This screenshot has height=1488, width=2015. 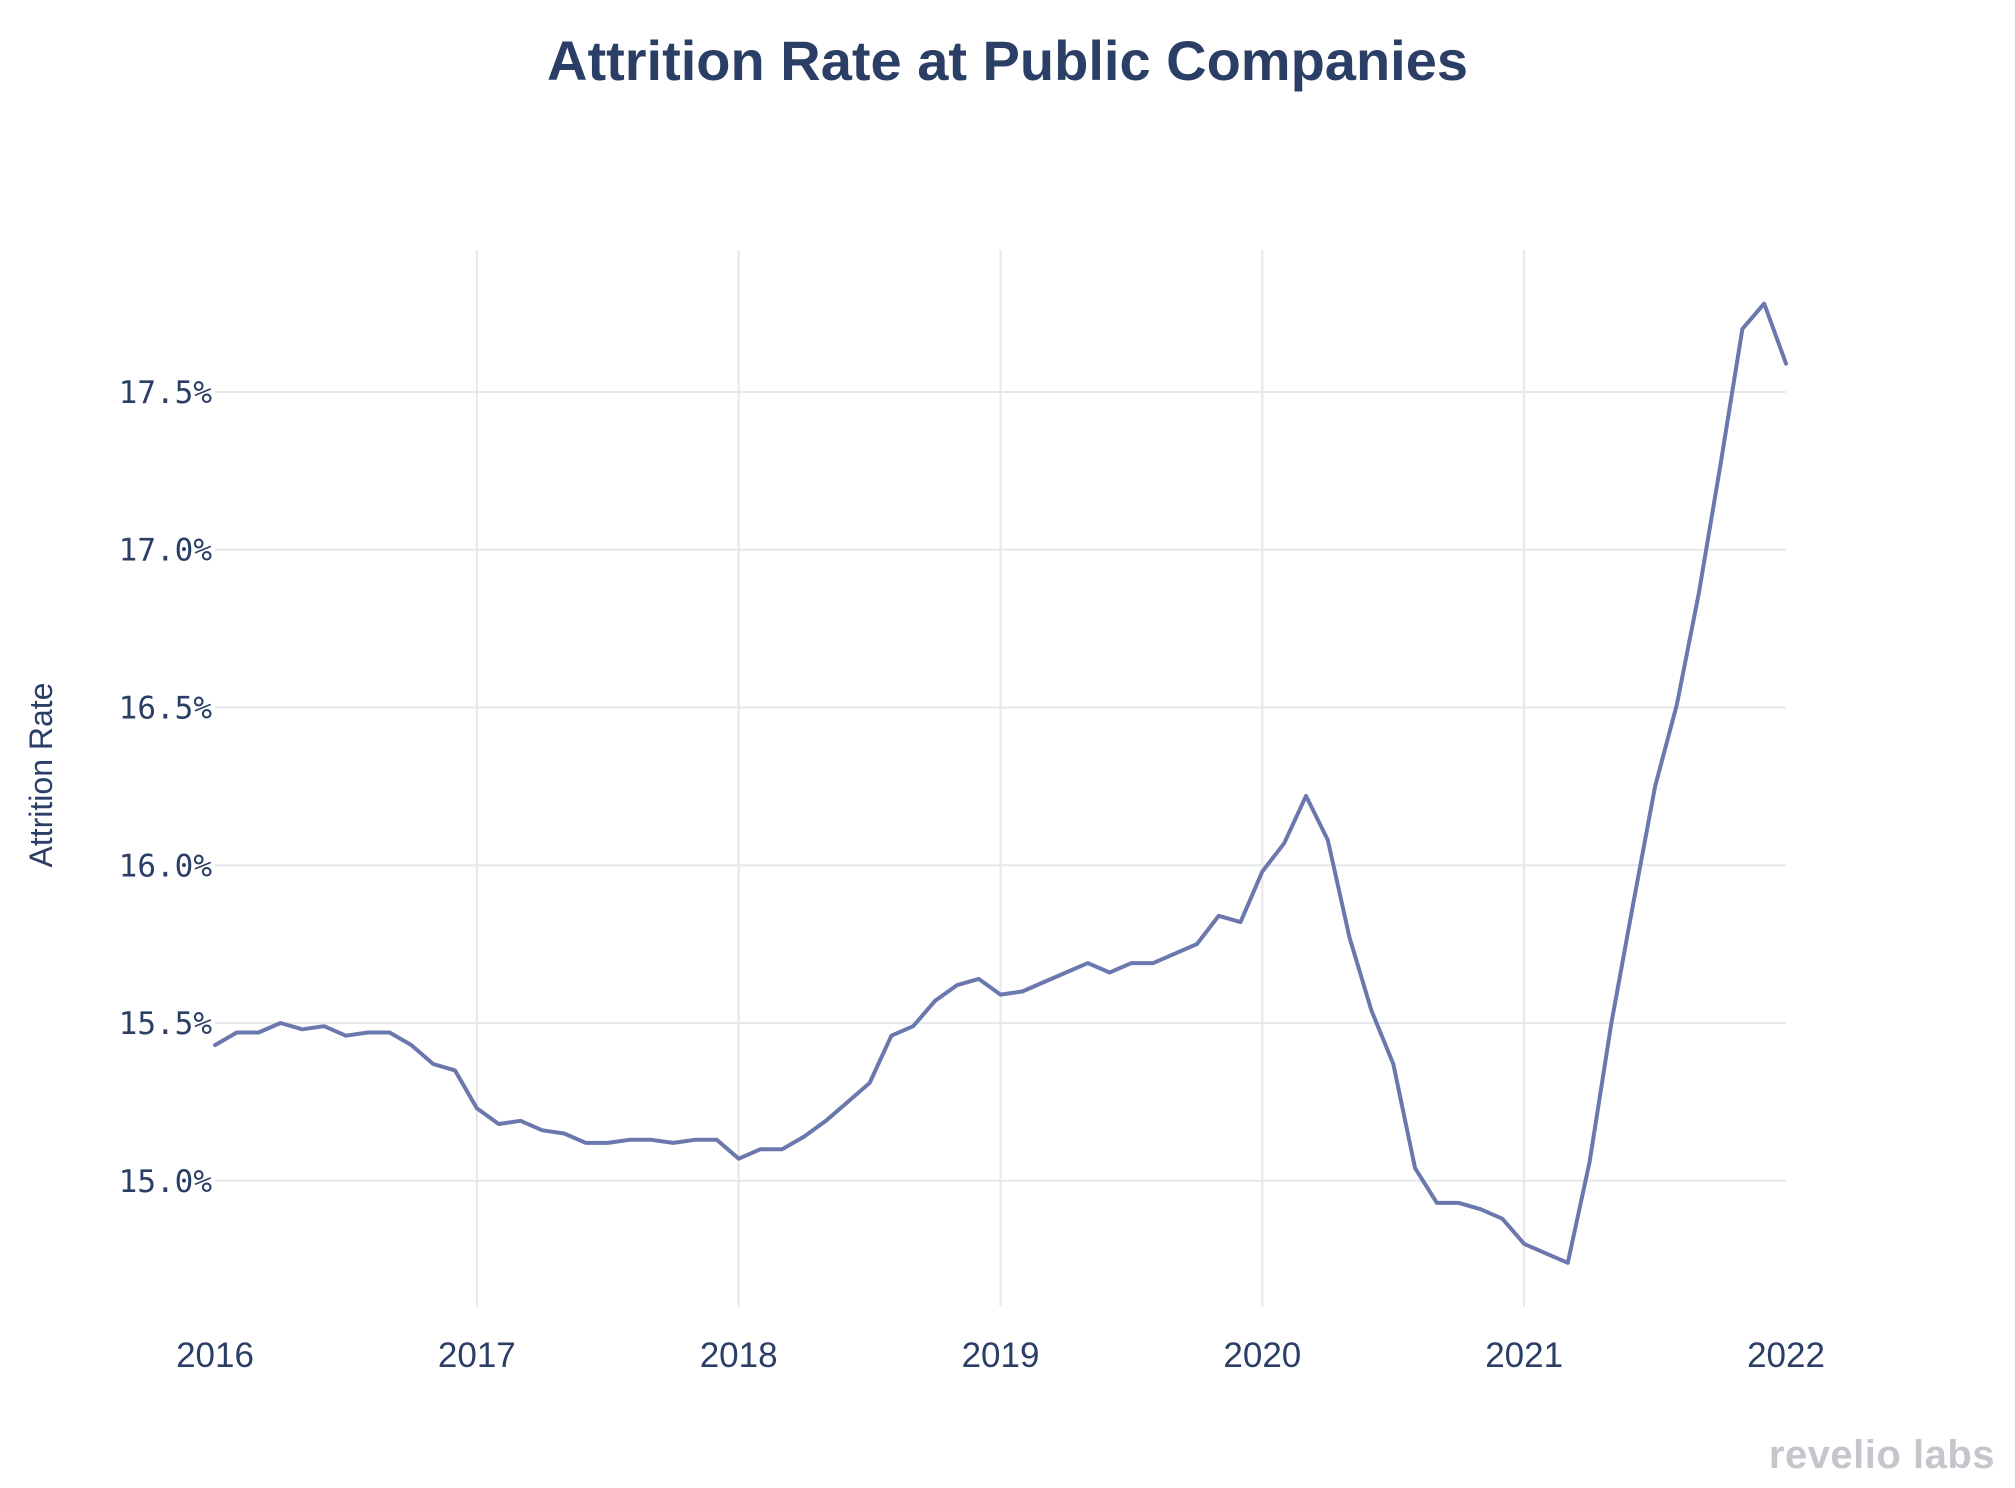 What do you see at coordinates (1262, 1355) in the screenshot?
I see `x-tick-label: 2020` at bounding box center [1262, 1355].